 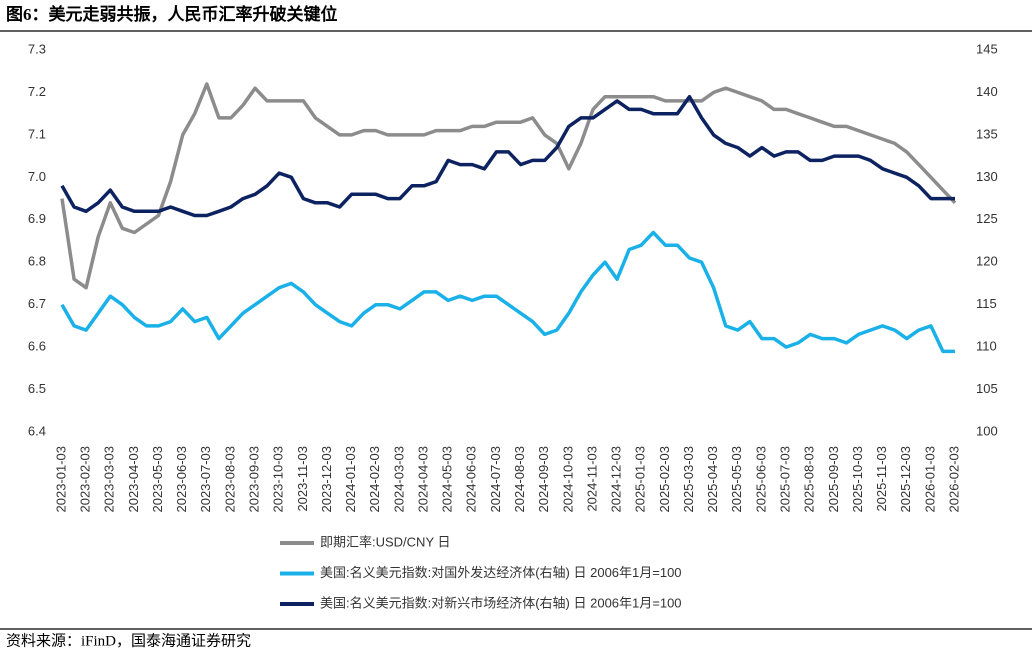 I want to click on x-tick-label: 2025-01-03, so click(x=640, y=479).